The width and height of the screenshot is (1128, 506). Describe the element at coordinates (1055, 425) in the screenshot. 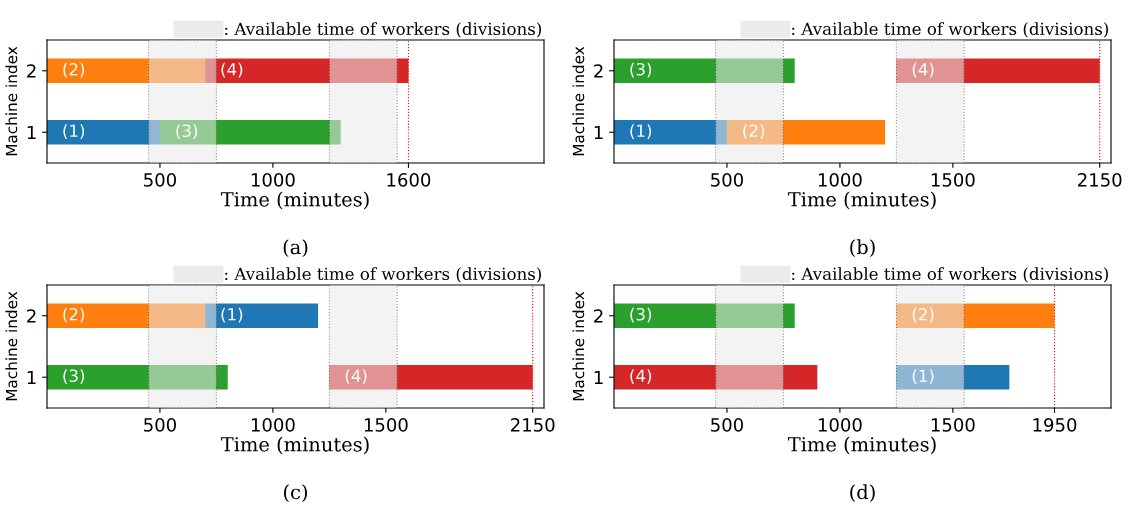

I see `x-tick-label: 1950` at that location.